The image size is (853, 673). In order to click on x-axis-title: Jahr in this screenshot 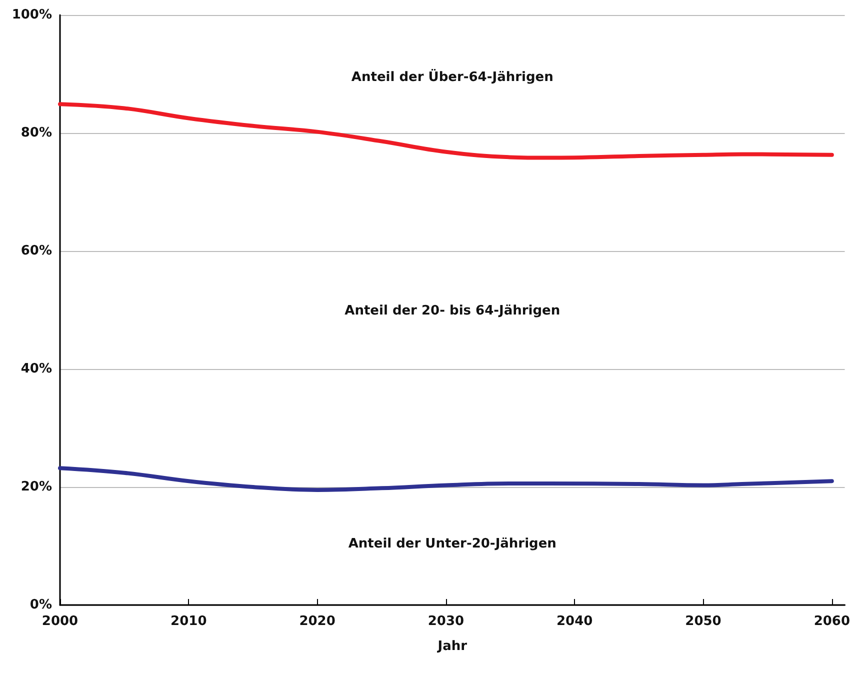, I will do `click(452, 646)`.